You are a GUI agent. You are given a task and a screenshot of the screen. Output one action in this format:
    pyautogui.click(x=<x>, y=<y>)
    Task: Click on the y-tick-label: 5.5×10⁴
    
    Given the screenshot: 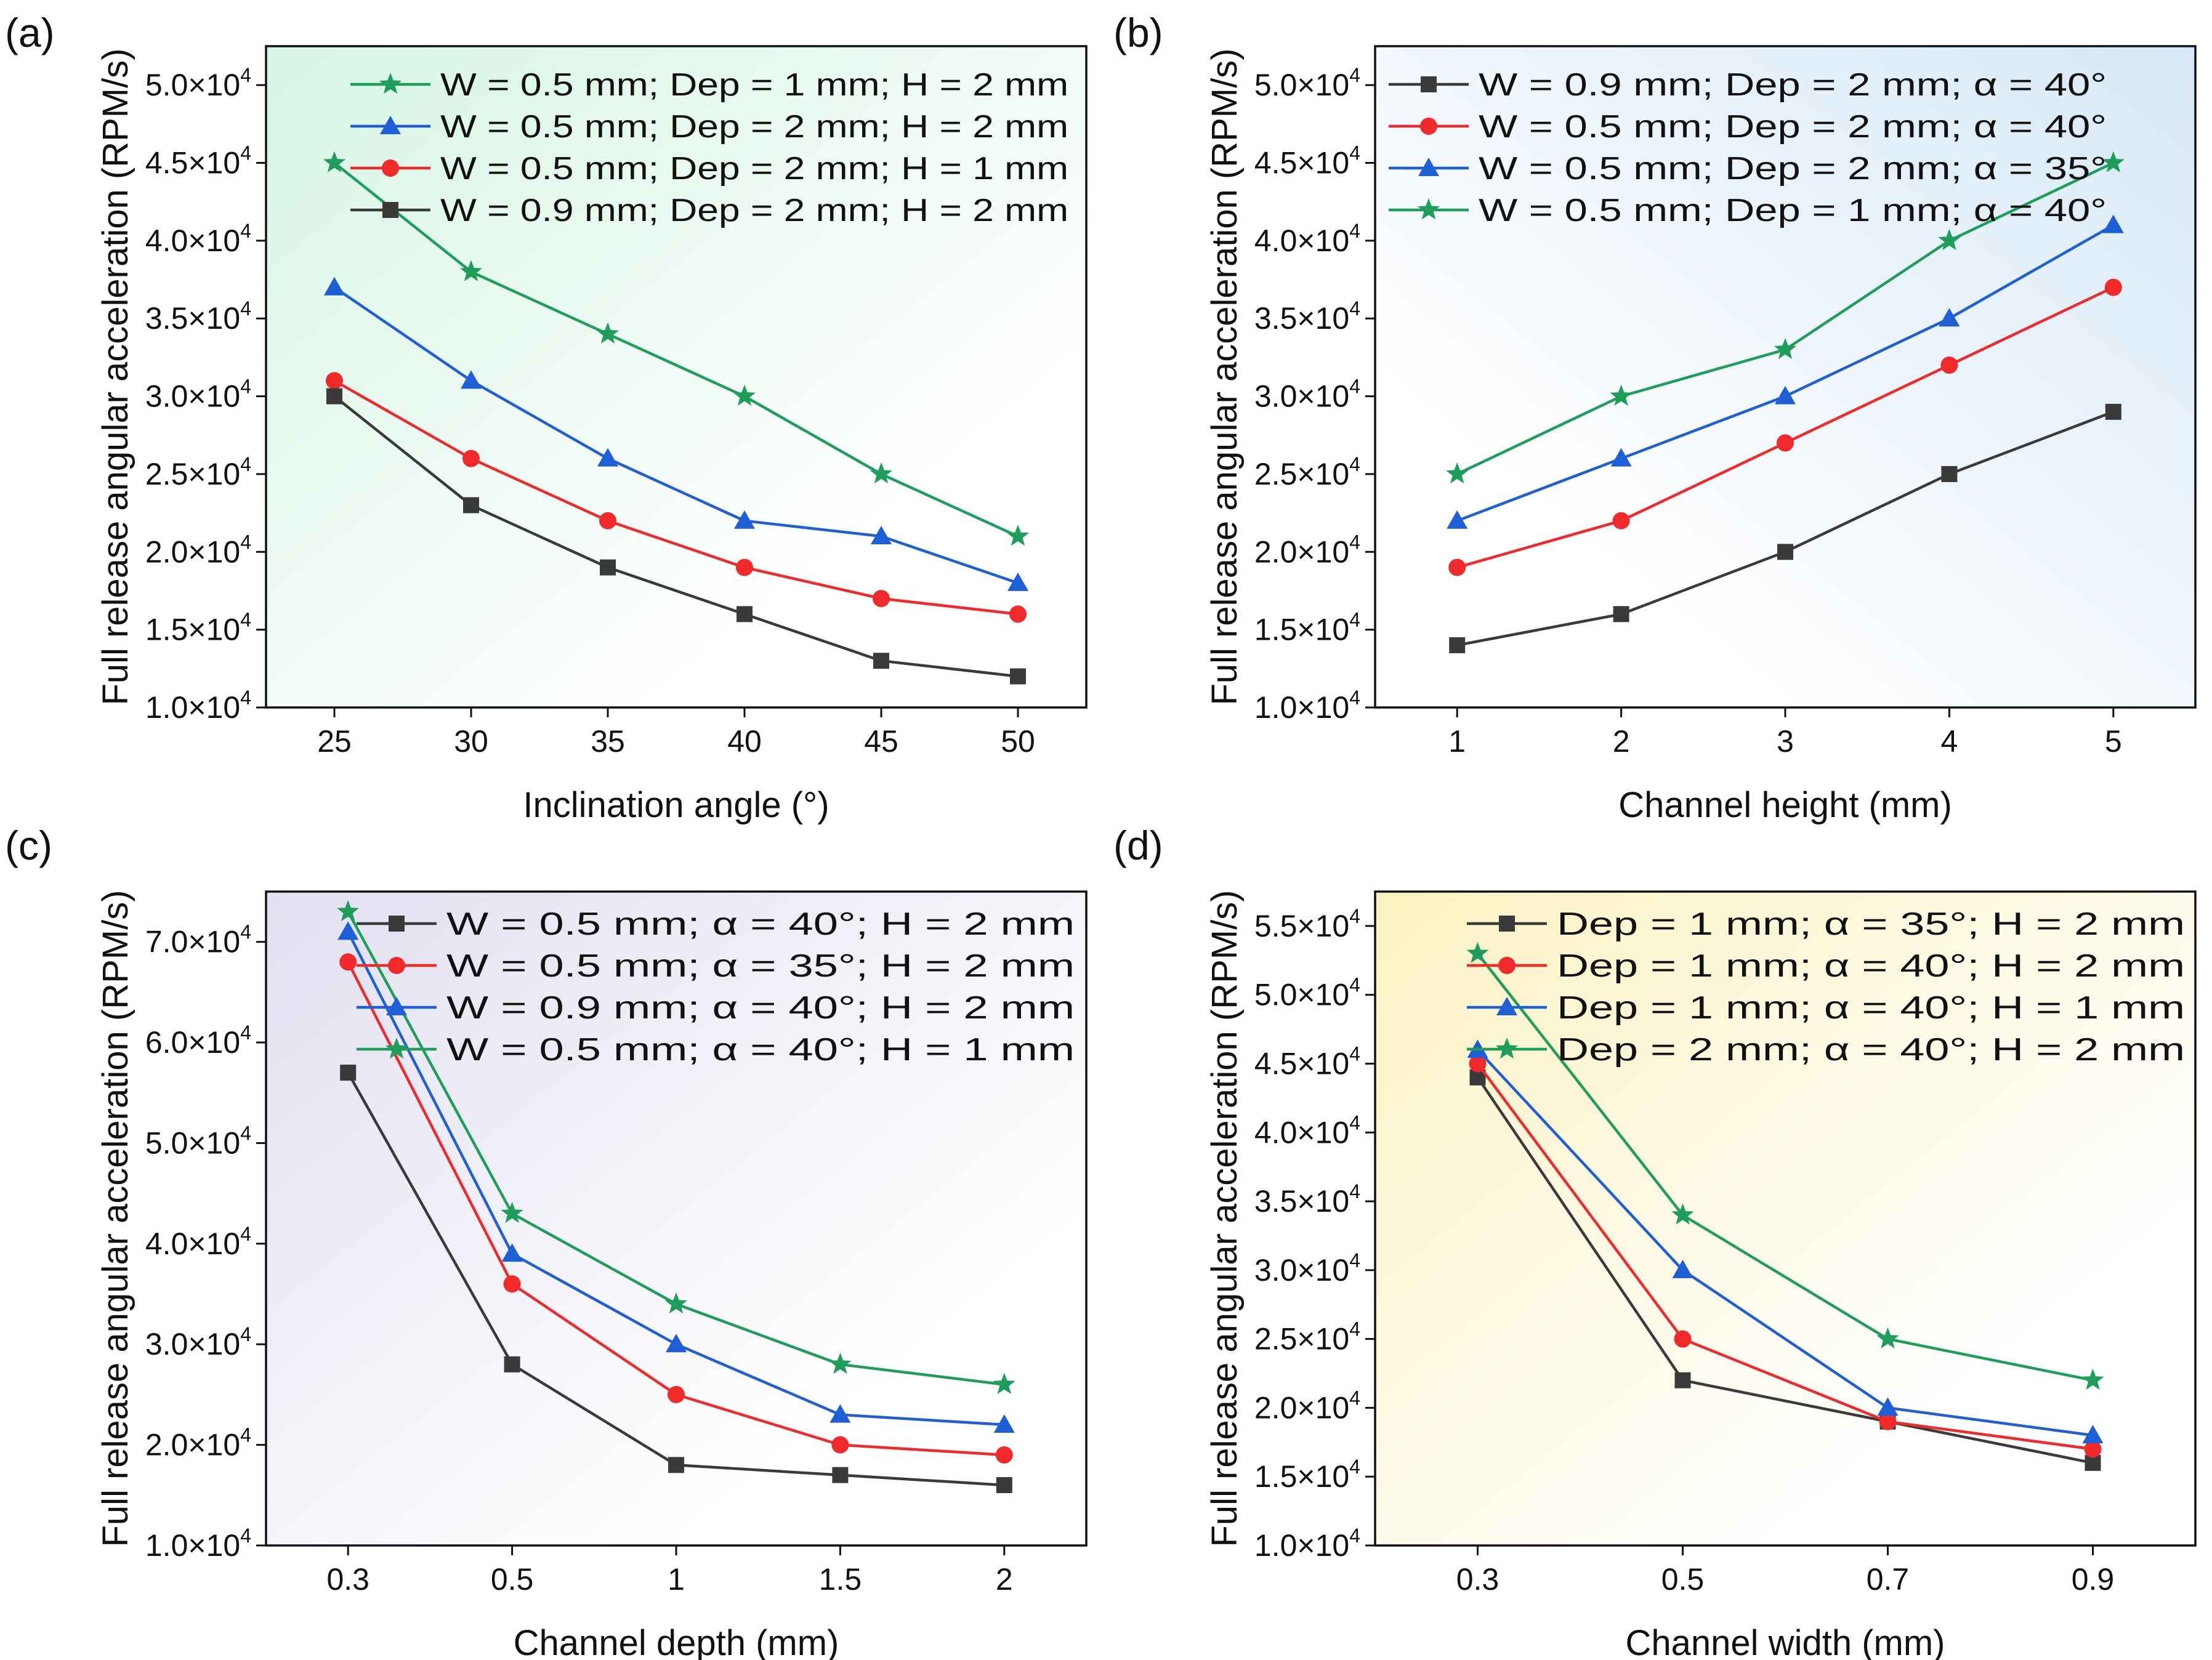 What is the action you would take?
    pyautogui.click(x=1307, y=924)
    